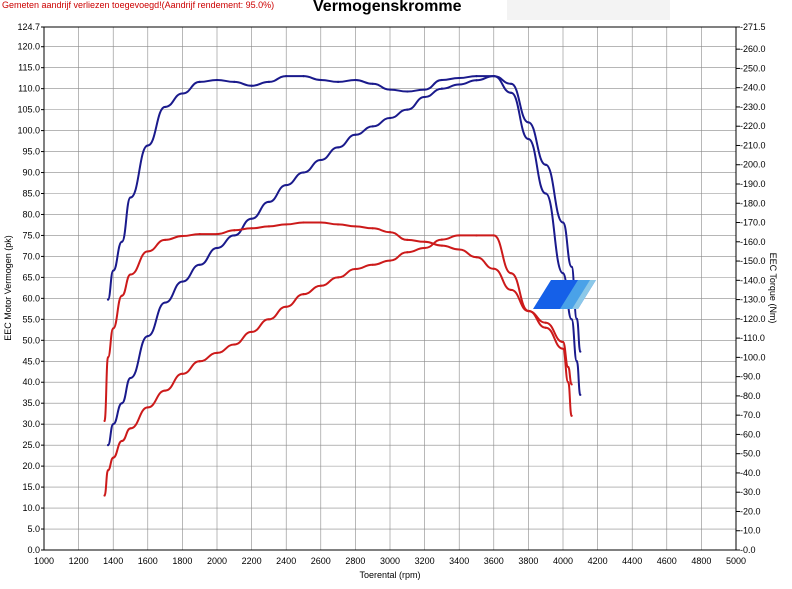  Describe the element at coordinates (753, 27) in the screenshot. I see `y-right-tick-label: -271.5` at that location.